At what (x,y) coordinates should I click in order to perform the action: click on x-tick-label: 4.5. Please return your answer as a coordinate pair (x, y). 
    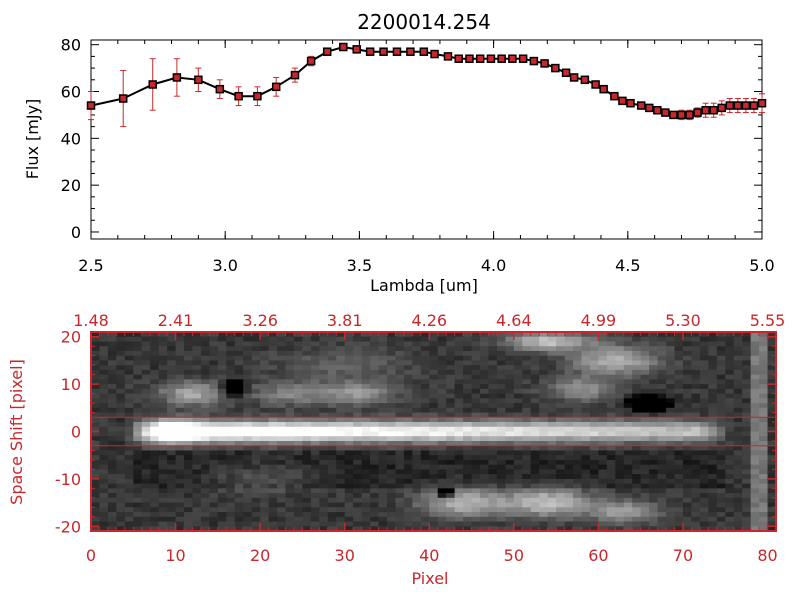
    Looking at the image, I should click on (627, 265).